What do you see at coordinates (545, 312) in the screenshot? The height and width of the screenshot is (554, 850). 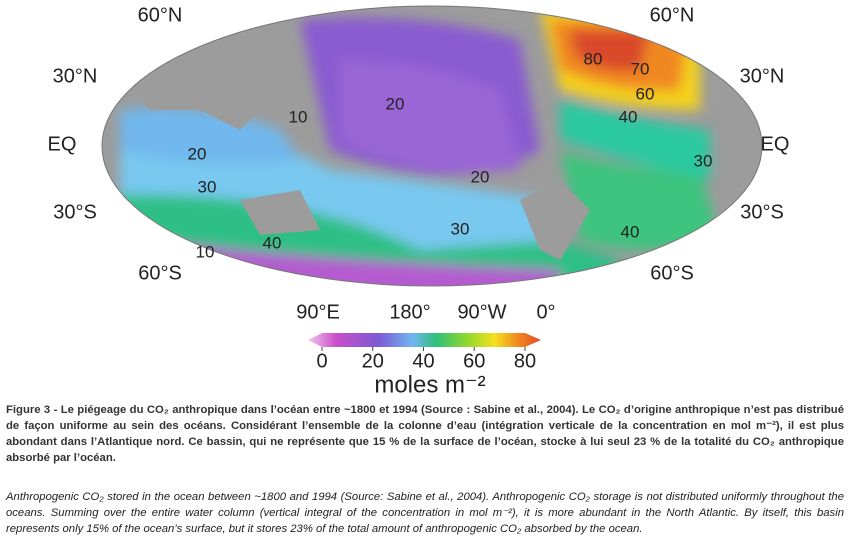 I see `longitude-label: 0°` at bounding box center [545, 312].